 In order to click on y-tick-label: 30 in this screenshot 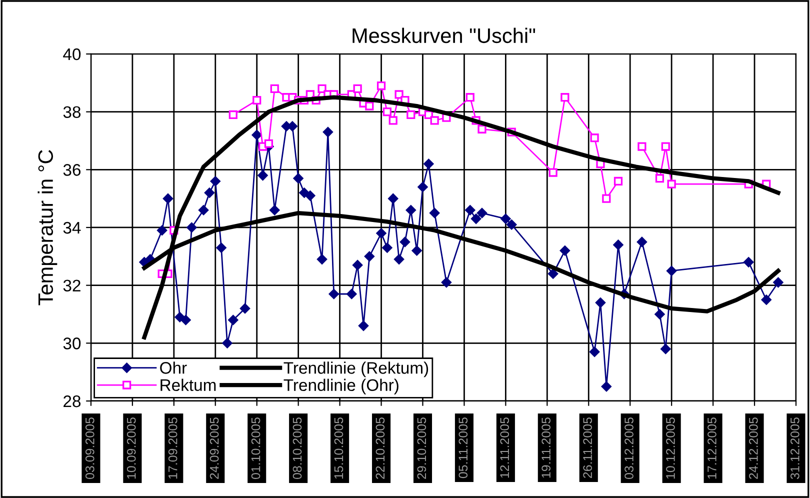, I will do `click(72, 344)`.